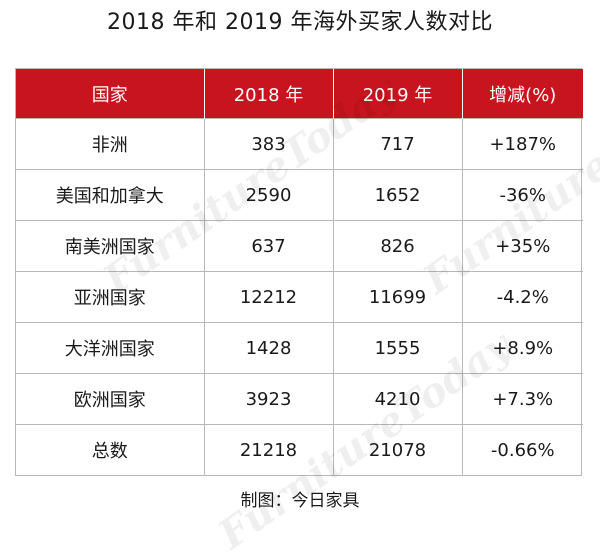 The width and height of the screenshot is (600, 559). I want to click on table-row: 亚洲国家 12212 11699 -4.2%, so click(299, 297).